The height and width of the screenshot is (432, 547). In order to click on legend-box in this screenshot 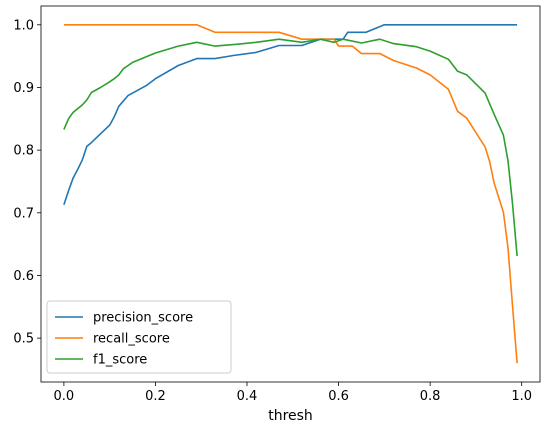, I will do `click(139, 337)`.